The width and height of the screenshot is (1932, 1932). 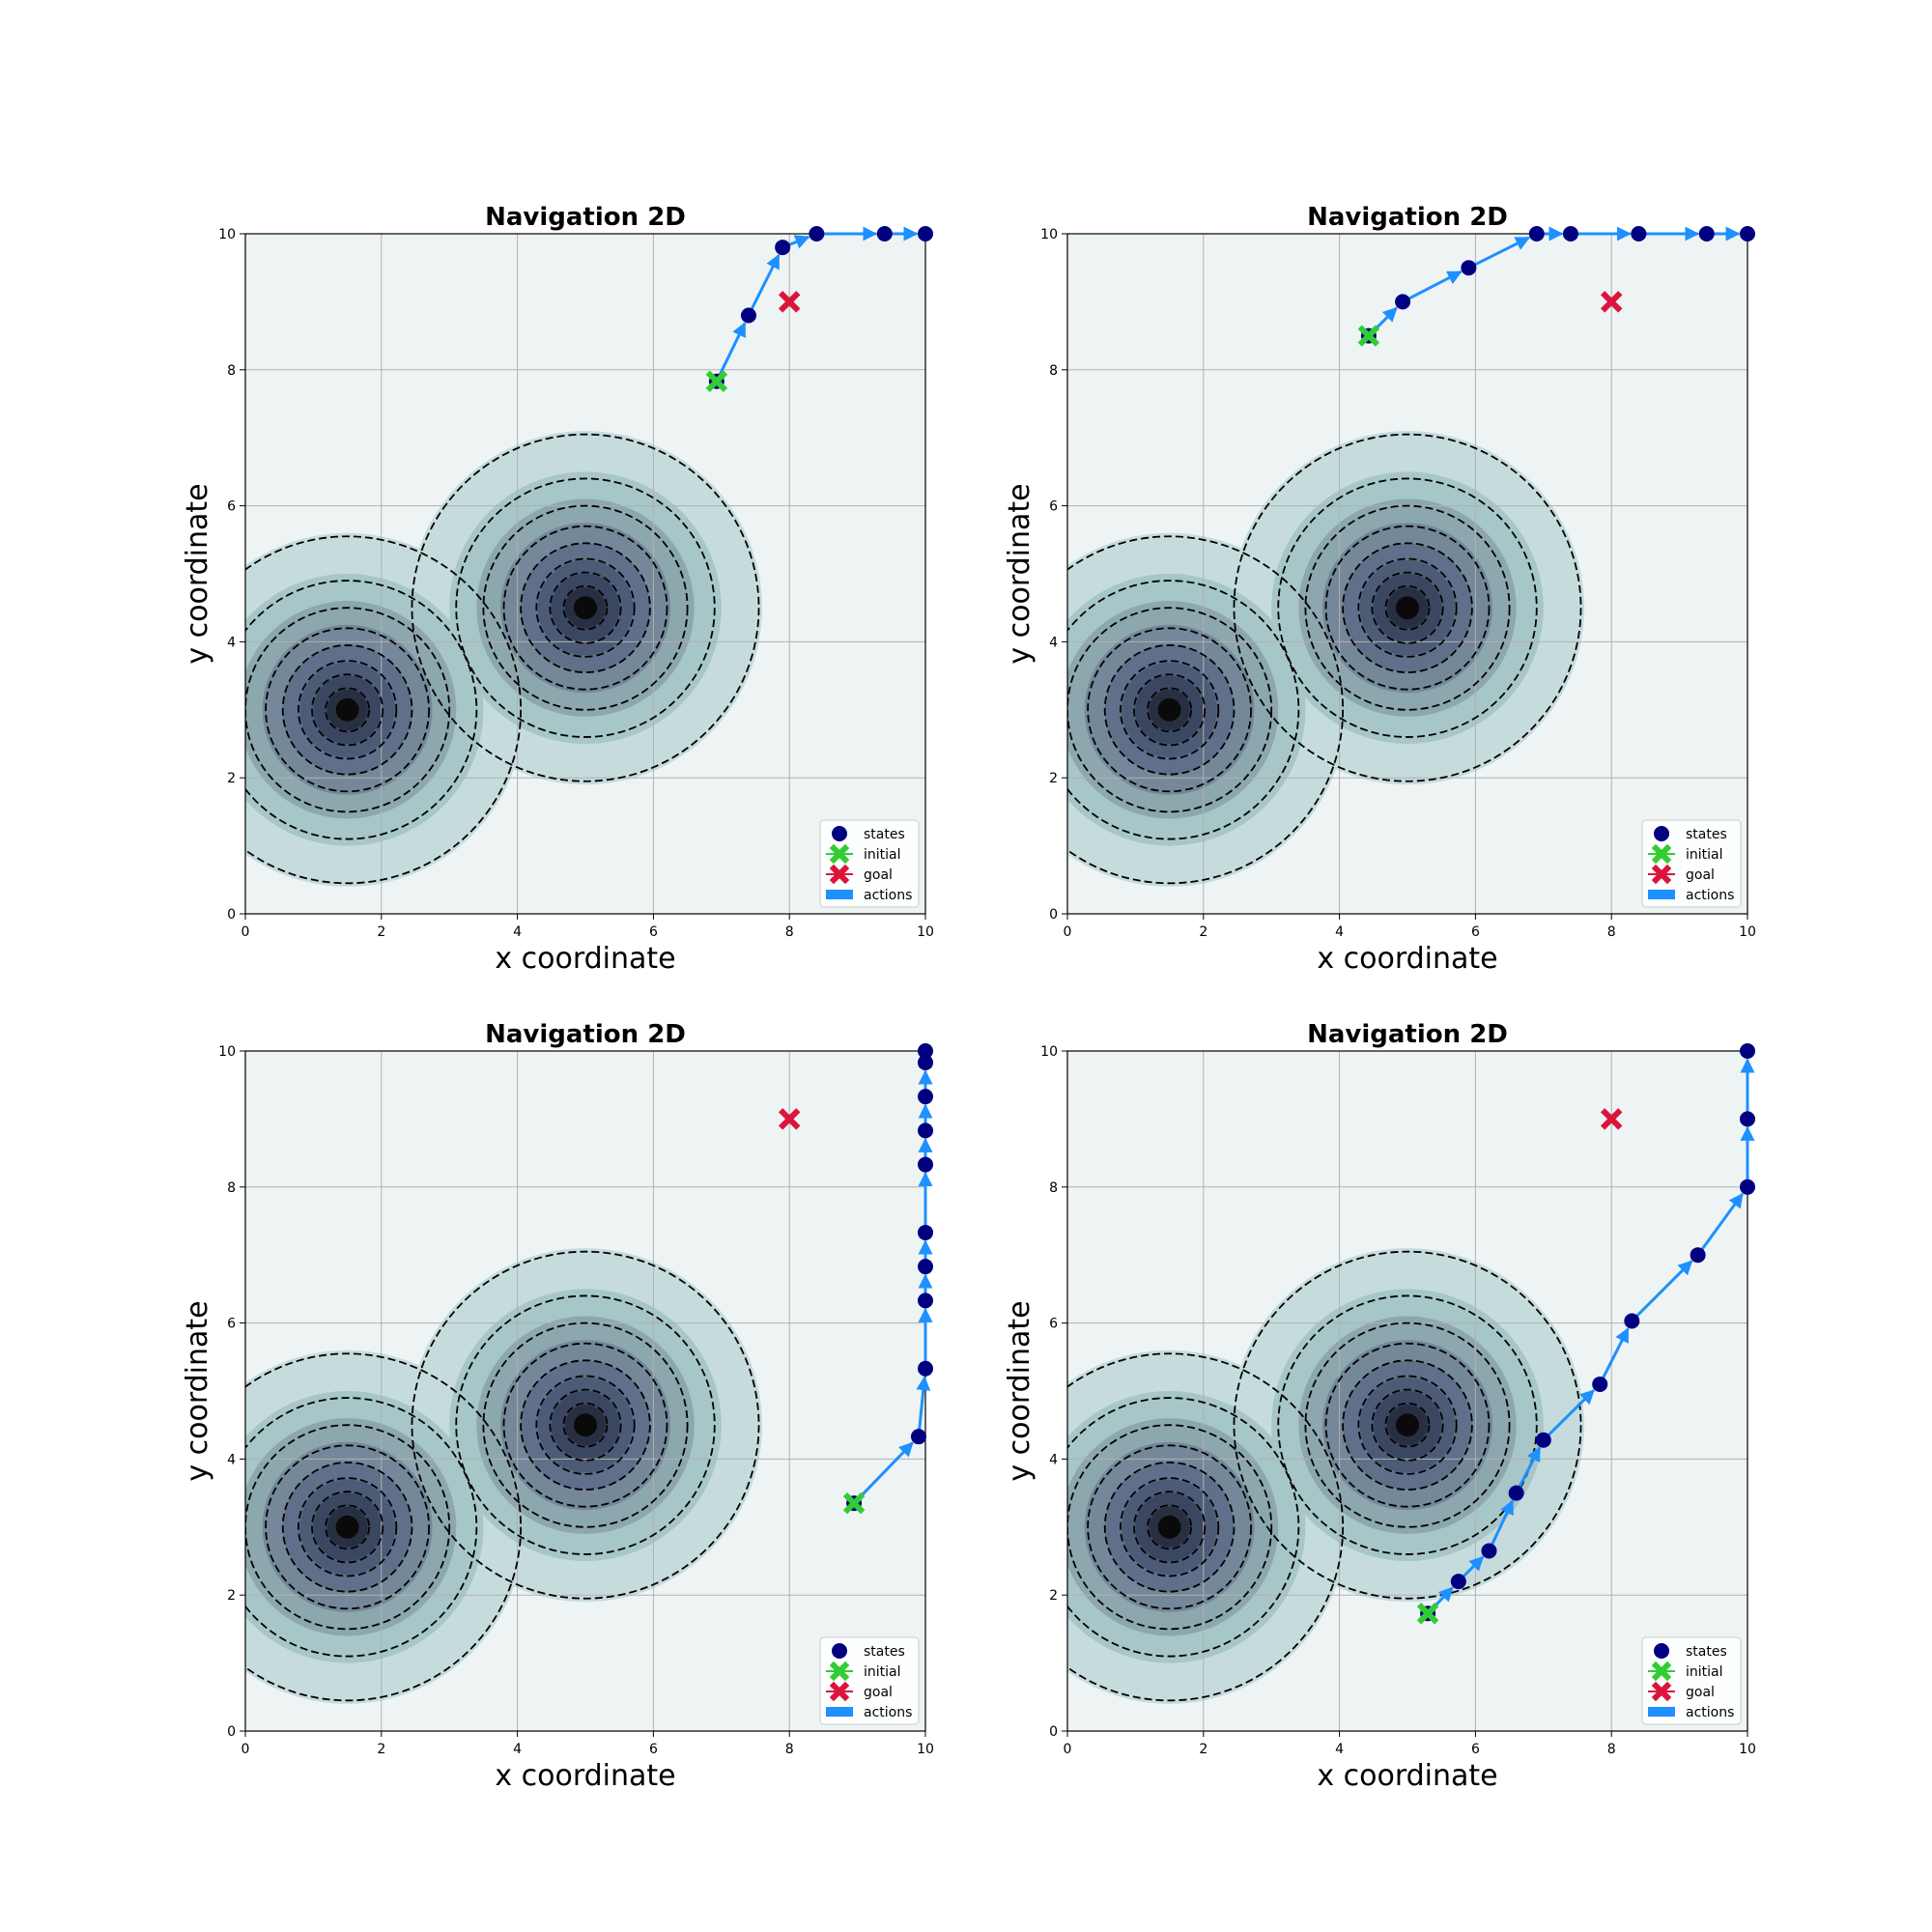 I want to click on legend-label: initial, so click(x=882, y=855).